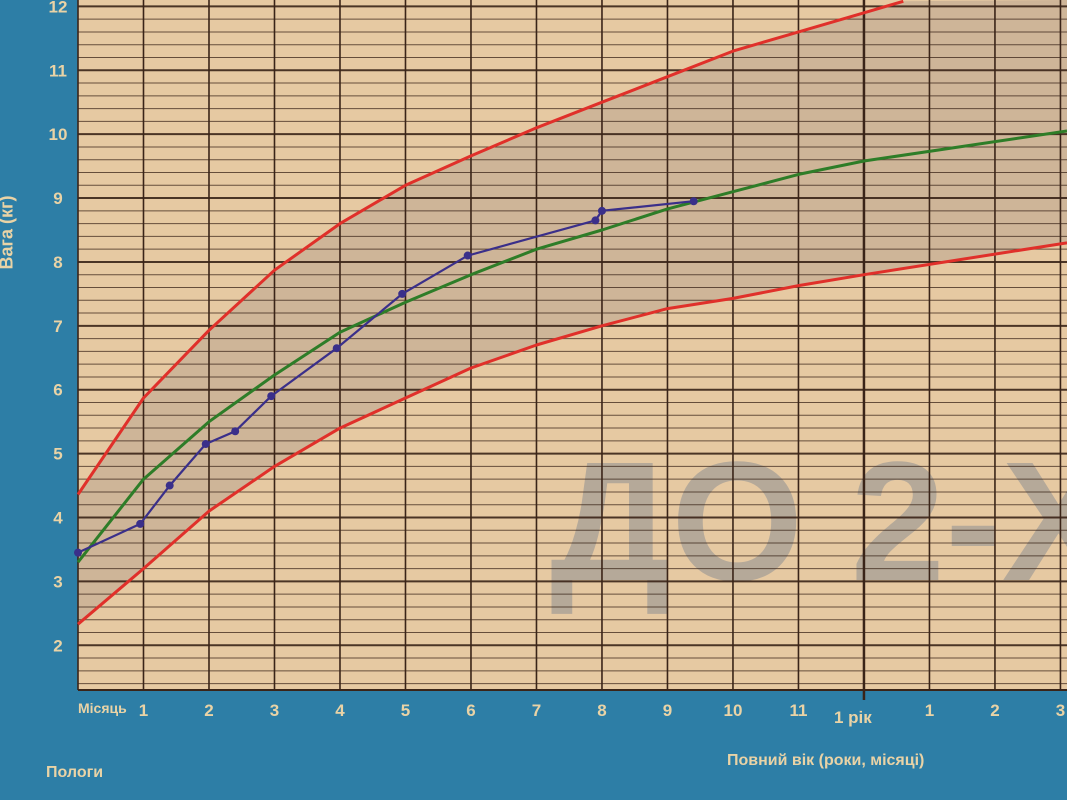  What do you see at coordinates (57, 454) in the screenshot?
I see `y-tick-label: 5` at bounding box center [57, 454].